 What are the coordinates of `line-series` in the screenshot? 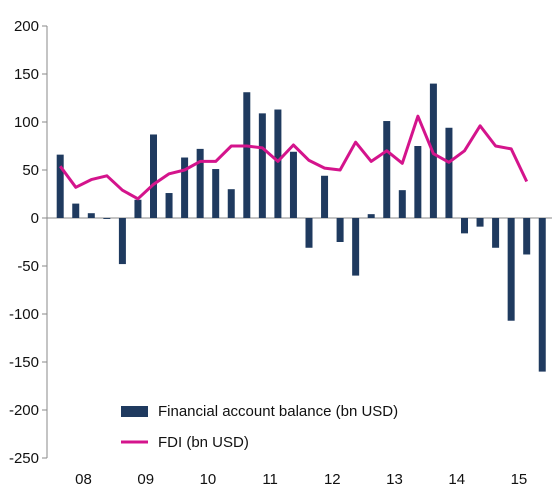 It's located at (293, 157).